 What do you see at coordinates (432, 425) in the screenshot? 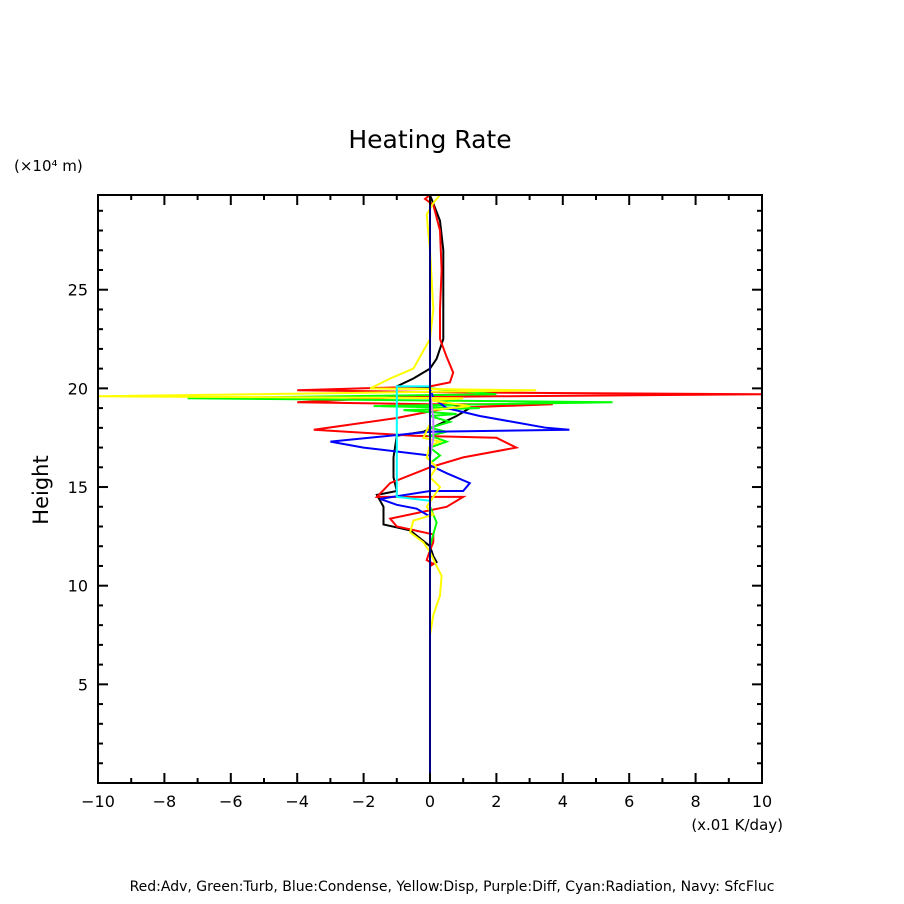
I see `series-diff` at bounding box center [432, 425].